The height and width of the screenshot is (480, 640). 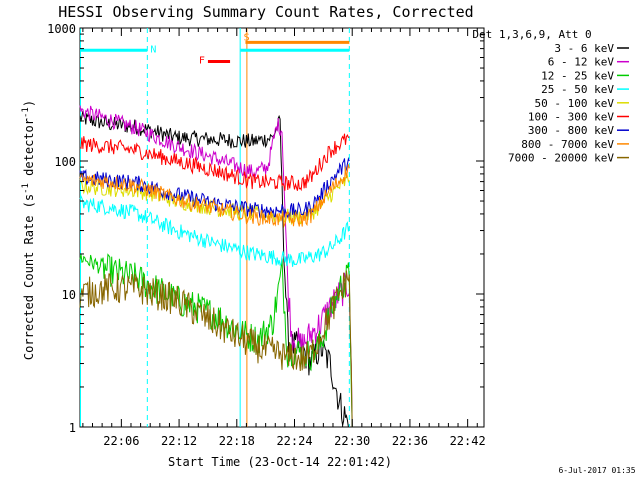 I want to click on x-tick-label: 22:24, so click(x=294, y=441).